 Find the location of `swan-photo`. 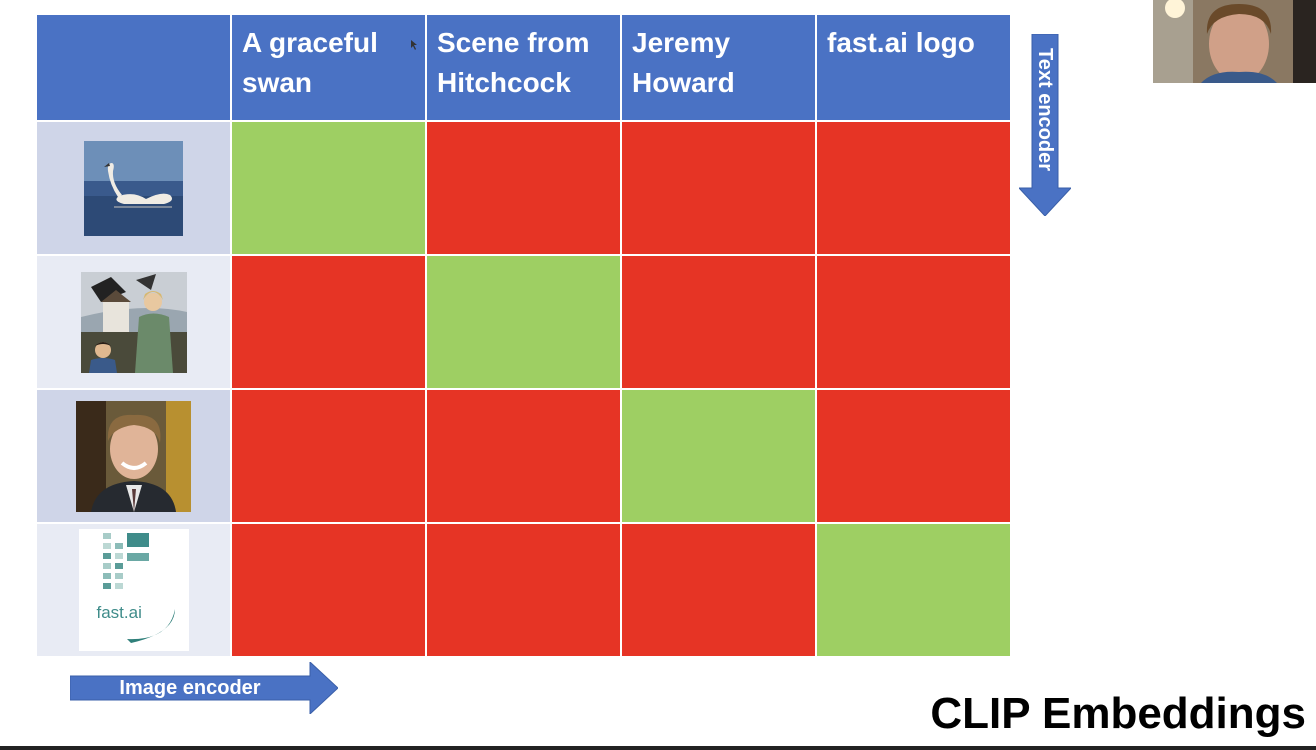

swan-photo is located at coordinates (133, 188).